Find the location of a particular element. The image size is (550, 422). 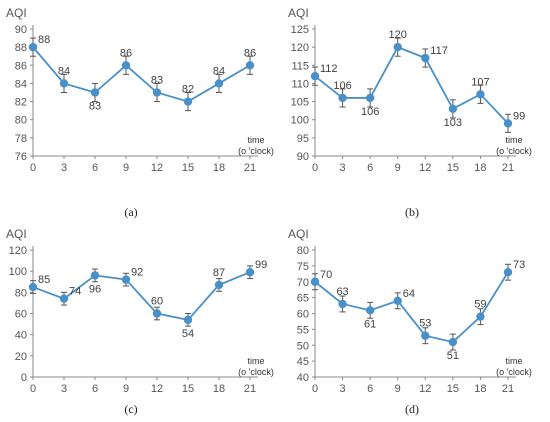

y-tick-label: 78 is located at coordinates (21, 139).